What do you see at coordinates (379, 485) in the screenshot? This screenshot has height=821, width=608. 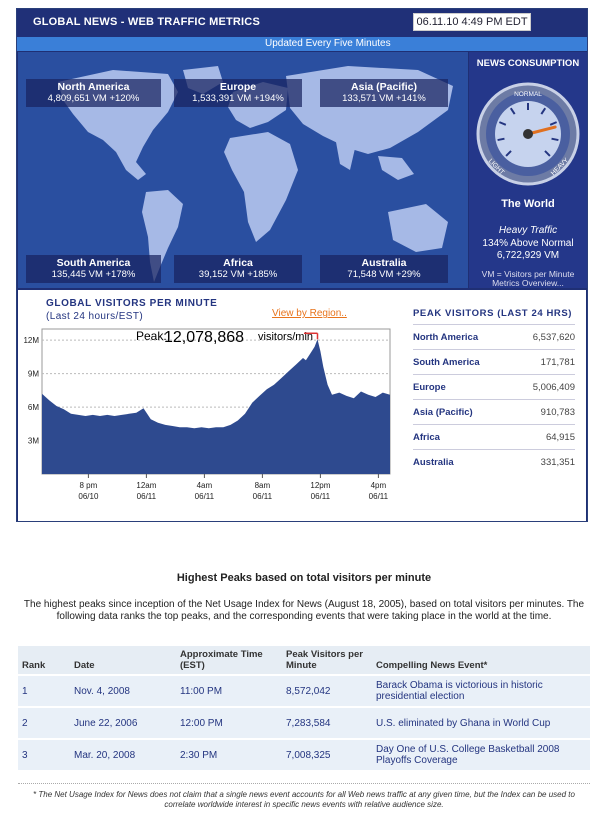 I see `x-tick-label: 4pm` at bounding box center [379, 485].